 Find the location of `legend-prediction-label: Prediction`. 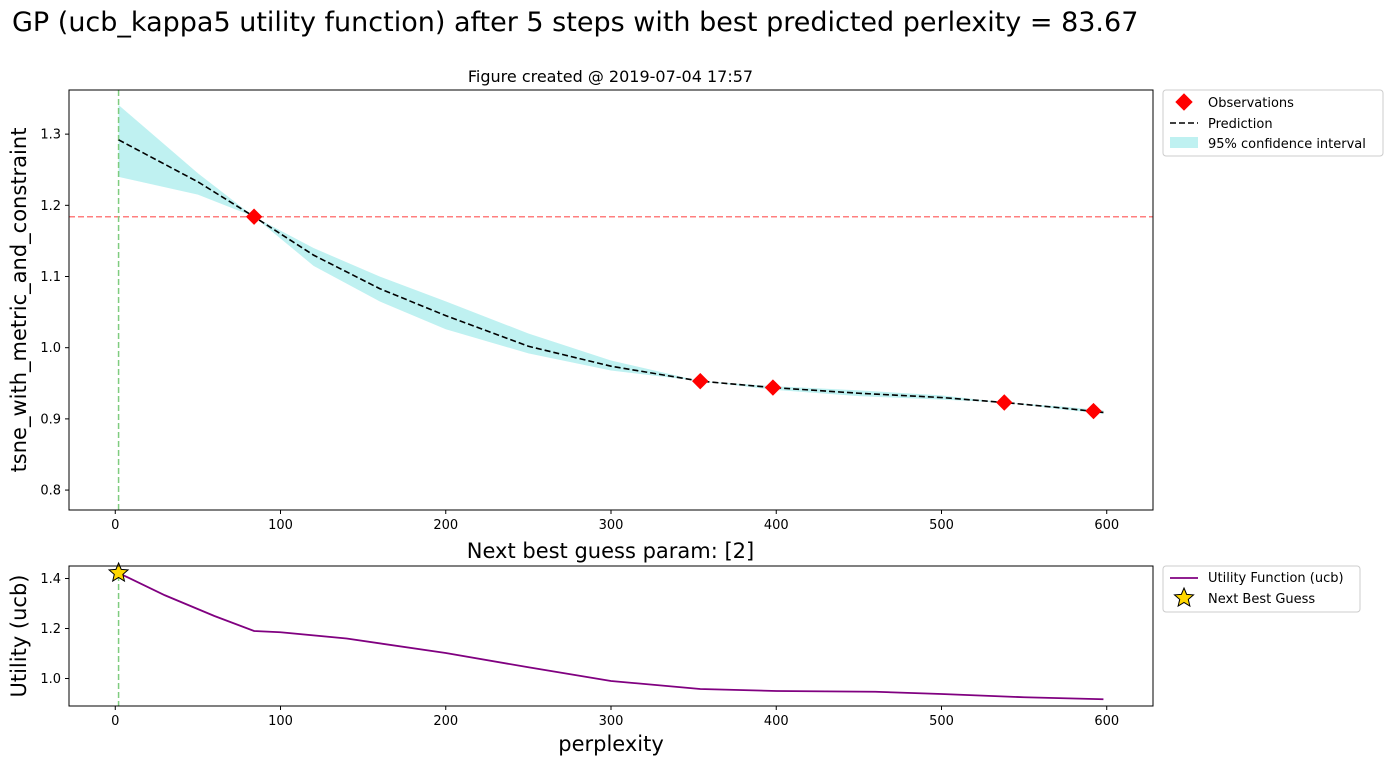

legend-prediction-label: Prediction is located at coordinates (1240, 124).